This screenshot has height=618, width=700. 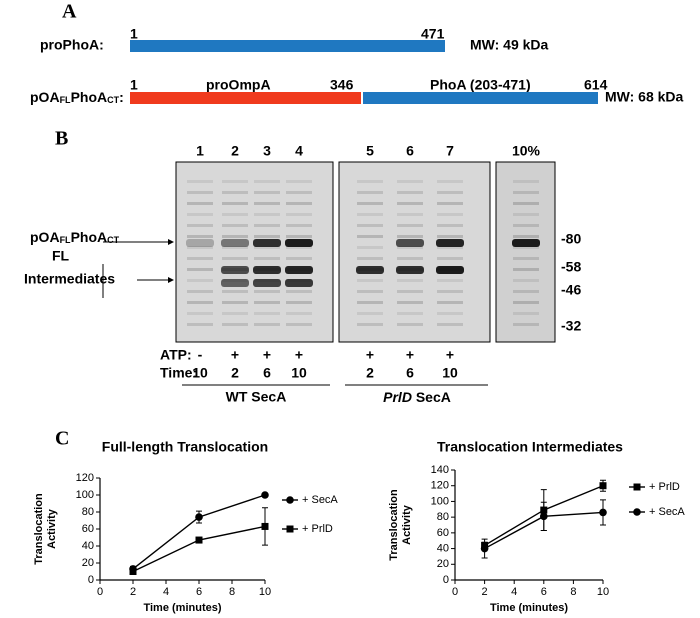 I want to click on x-tick-label: 4, so click(x=514, y=592).